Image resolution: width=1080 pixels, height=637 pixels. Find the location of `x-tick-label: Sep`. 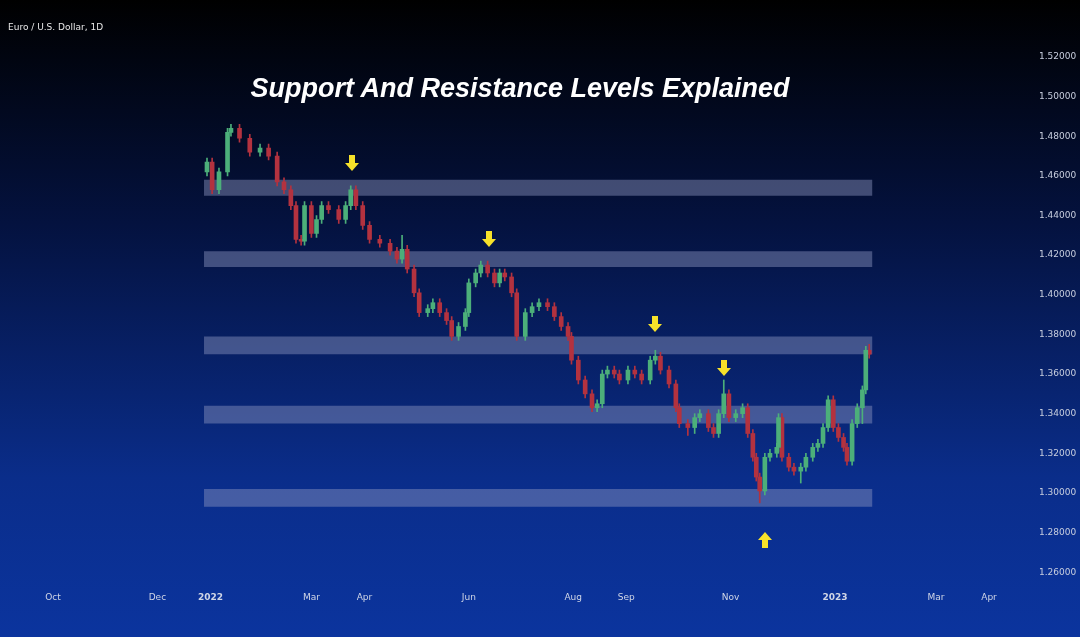

x-tick-label: Sep is located at coordinates (626, 596).